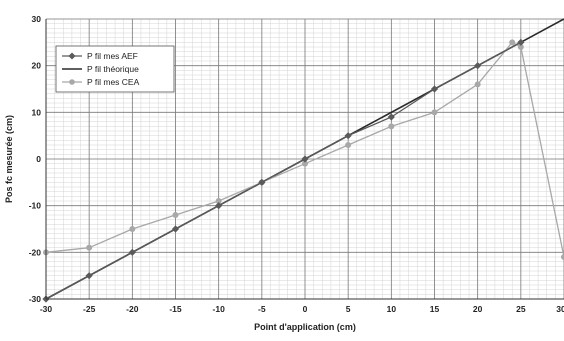 This screenshot has height=341, width=564. I want to click on x-tick-label: 30, so click(560, 309).